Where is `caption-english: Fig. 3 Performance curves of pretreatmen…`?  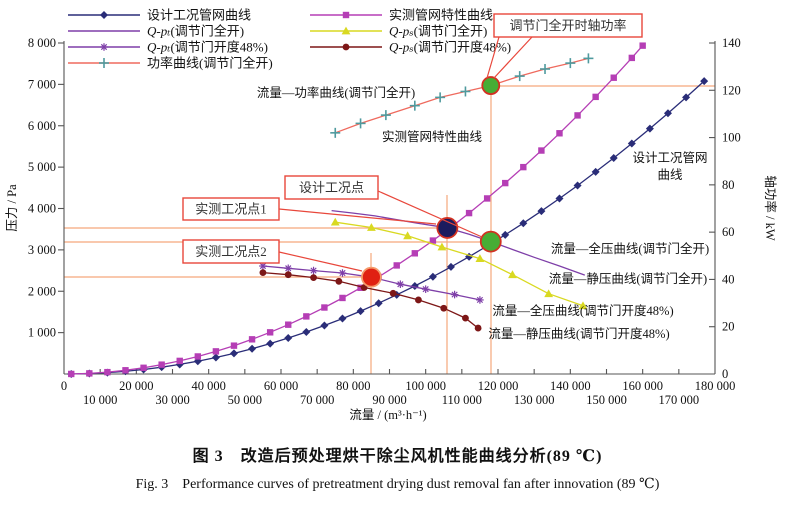 caption-english: Fig. 3 Performance curves of pretreatmen… is located at coordinates (397, 484).